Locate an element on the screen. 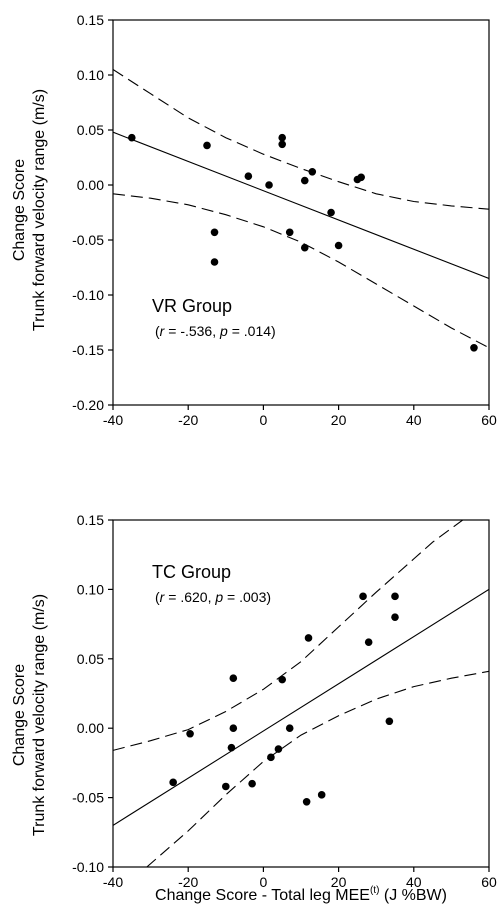  ci-upper-curve is located at coordinates (301, 139).